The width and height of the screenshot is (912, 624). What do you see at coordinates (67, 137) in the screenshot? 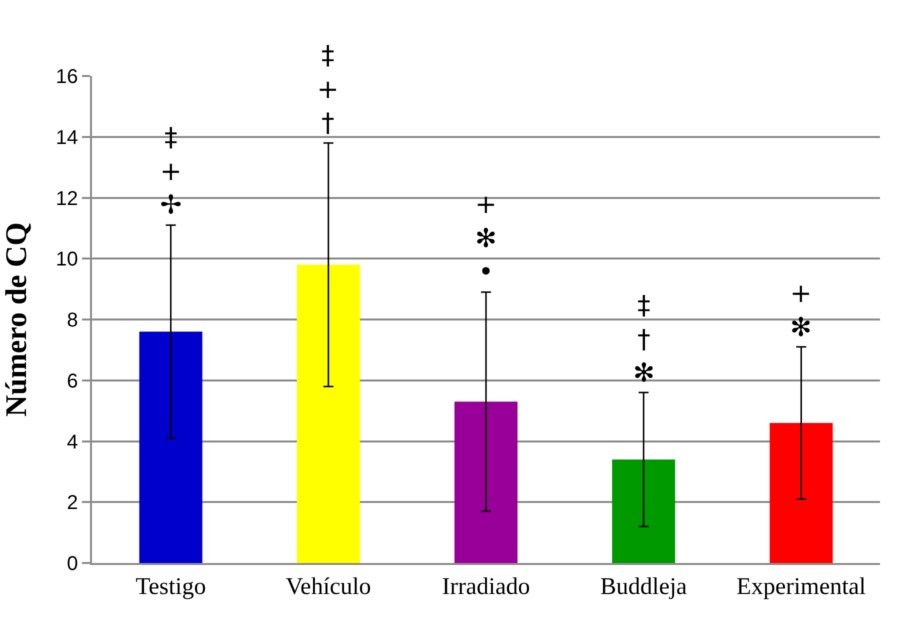
I see `y-tick-label: 14` at bounding box center [67, 137].